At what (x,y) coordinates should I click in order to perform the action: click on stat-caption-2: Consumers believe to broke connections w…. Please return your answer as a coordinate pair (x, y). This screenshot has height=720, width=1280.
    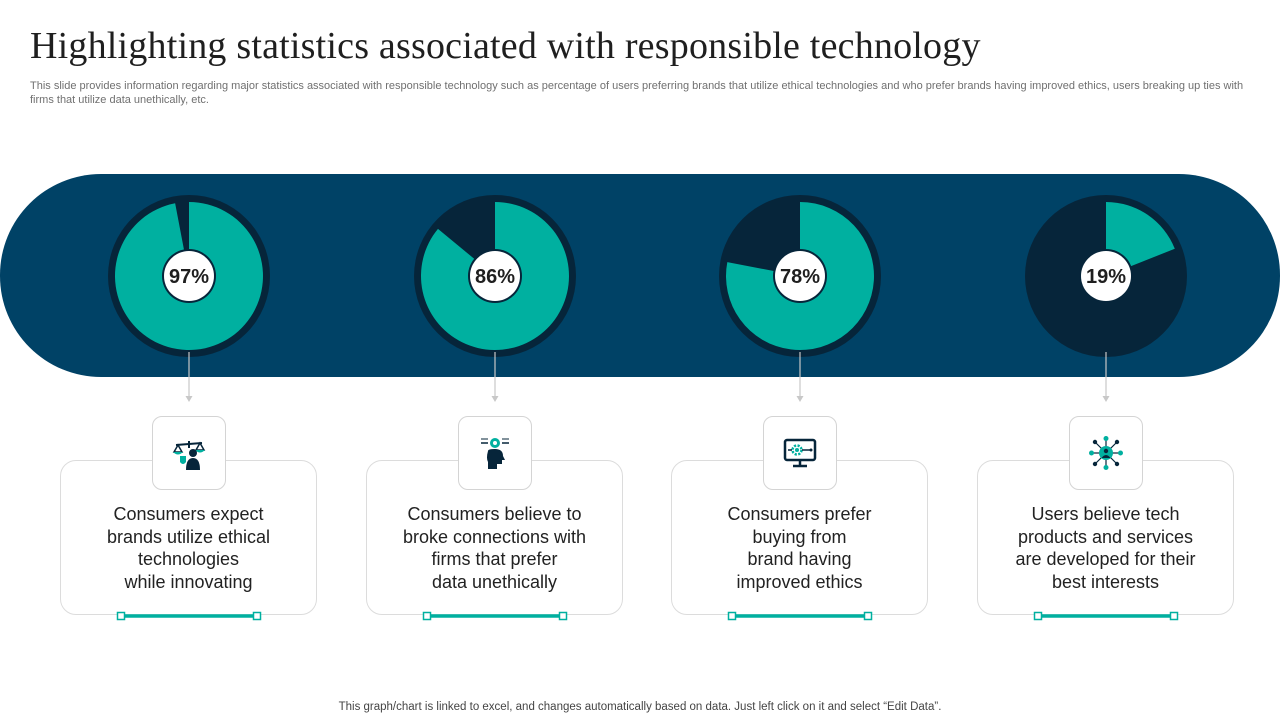
    Looking at the image, I should click on (494, 548).